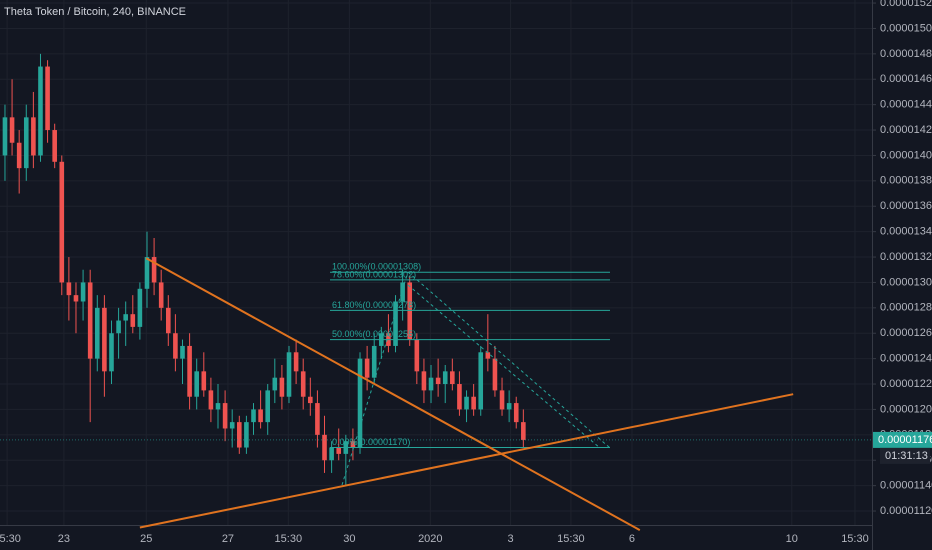 The image size is (932, 550). What do you see at coordinates (349, 539) in the screenshot?
I see `x-tick-label: 30` at bounding box center [349, 539].